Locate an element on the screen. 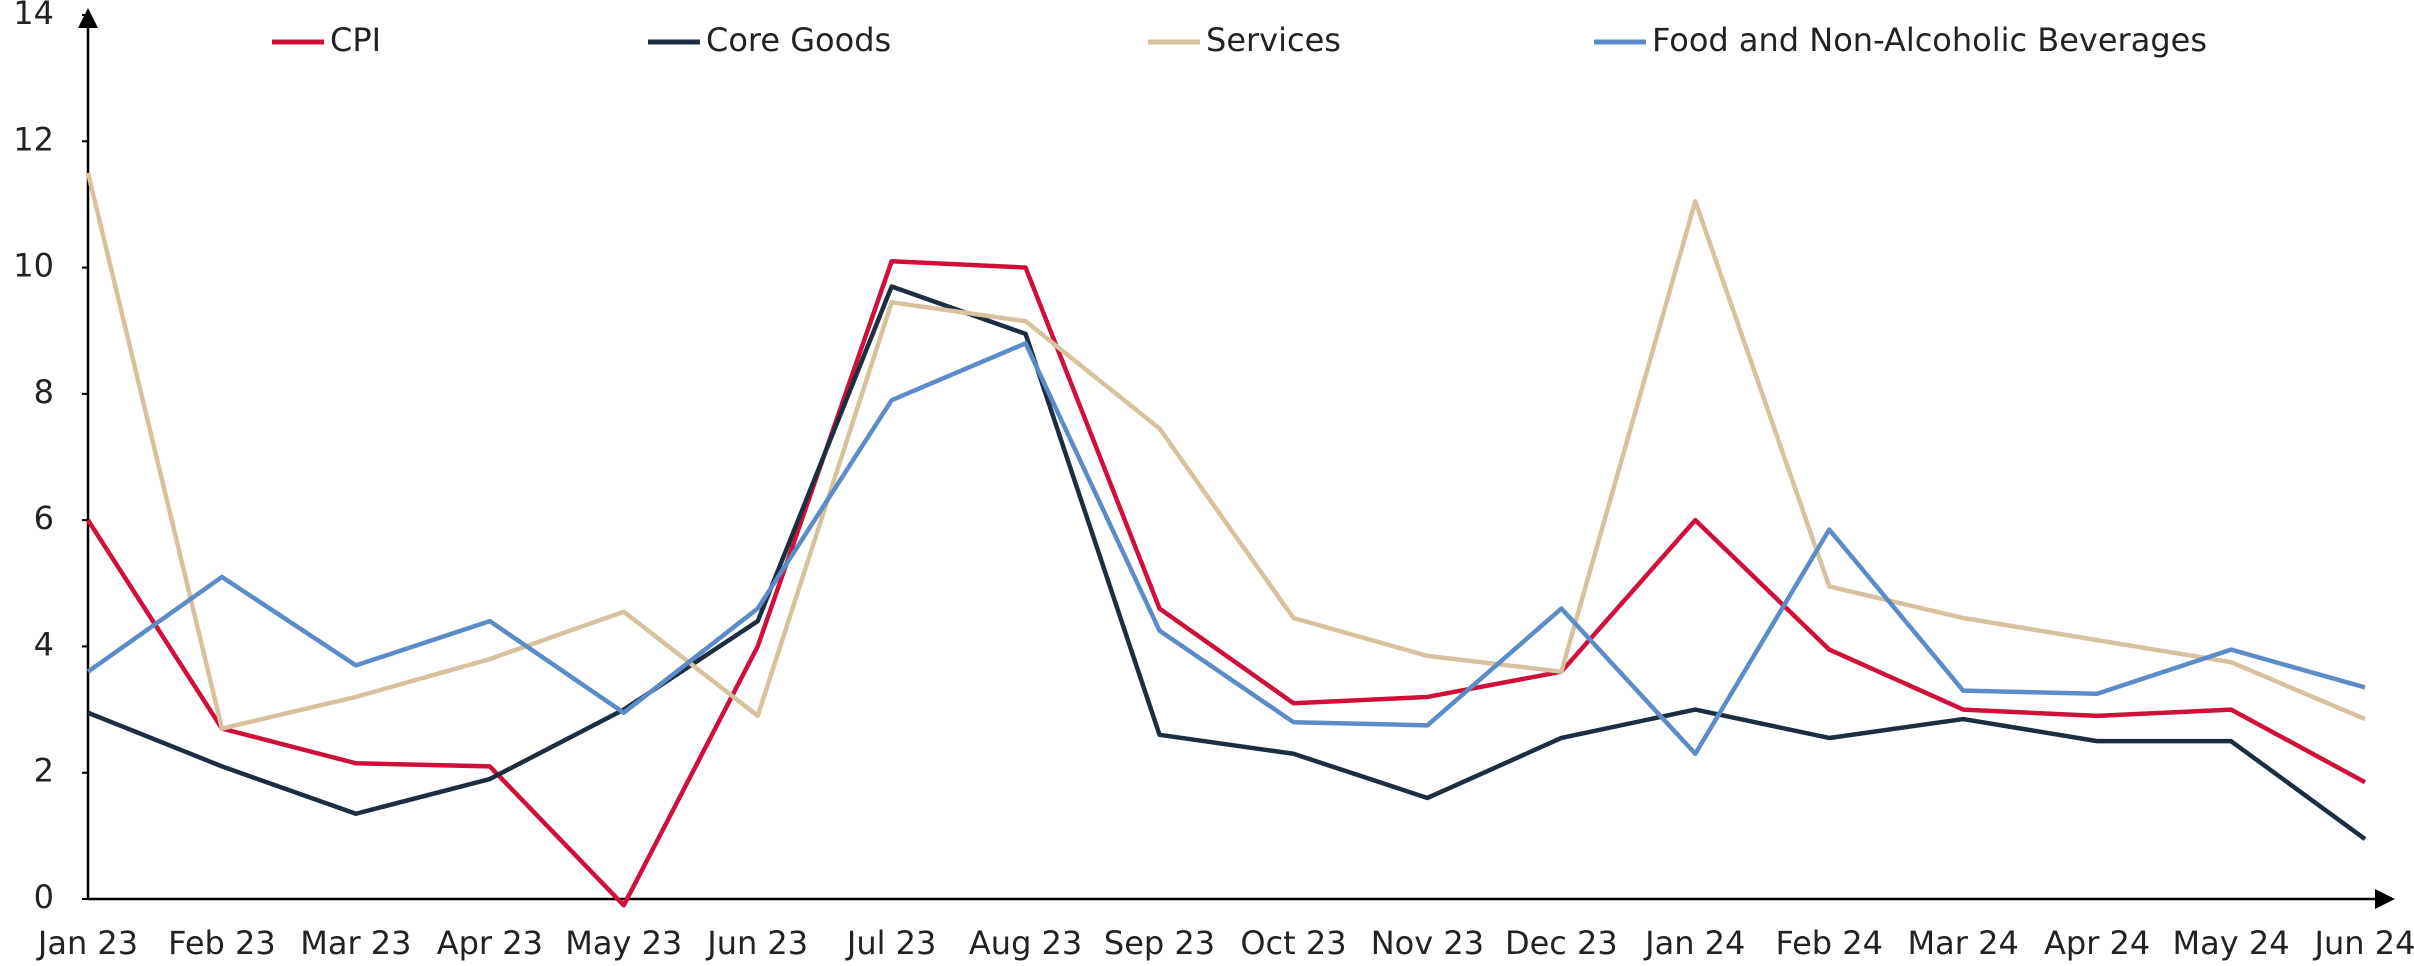  legend-label: Food and Non-Alcoholic Beverages is located at coordinates (1929, 40).